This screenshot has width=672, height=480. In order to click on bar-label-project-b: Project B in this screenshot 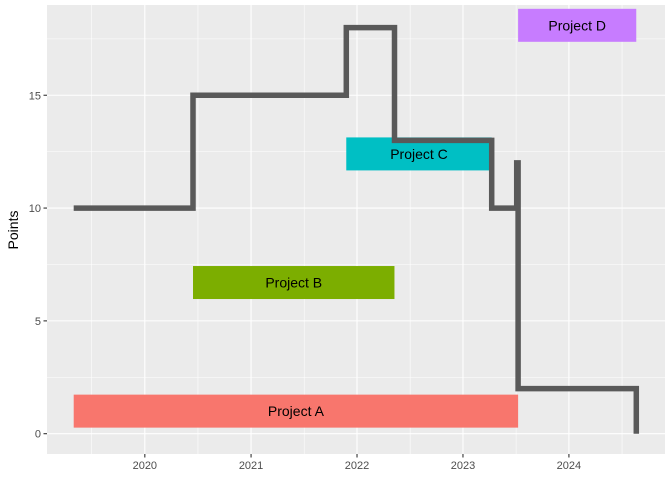, I will do `click(293, 283)`.